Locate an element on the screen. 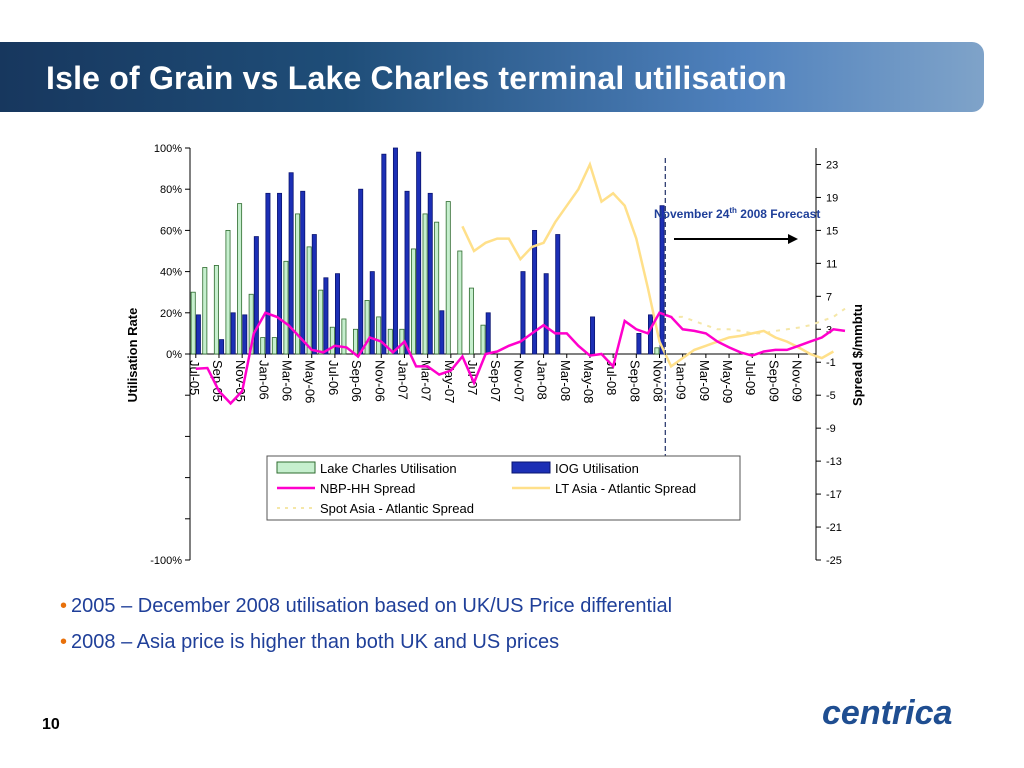 The height and width of the screenshot is (768, 1024). nbp-hh-line is located at coordinates (520, 358).